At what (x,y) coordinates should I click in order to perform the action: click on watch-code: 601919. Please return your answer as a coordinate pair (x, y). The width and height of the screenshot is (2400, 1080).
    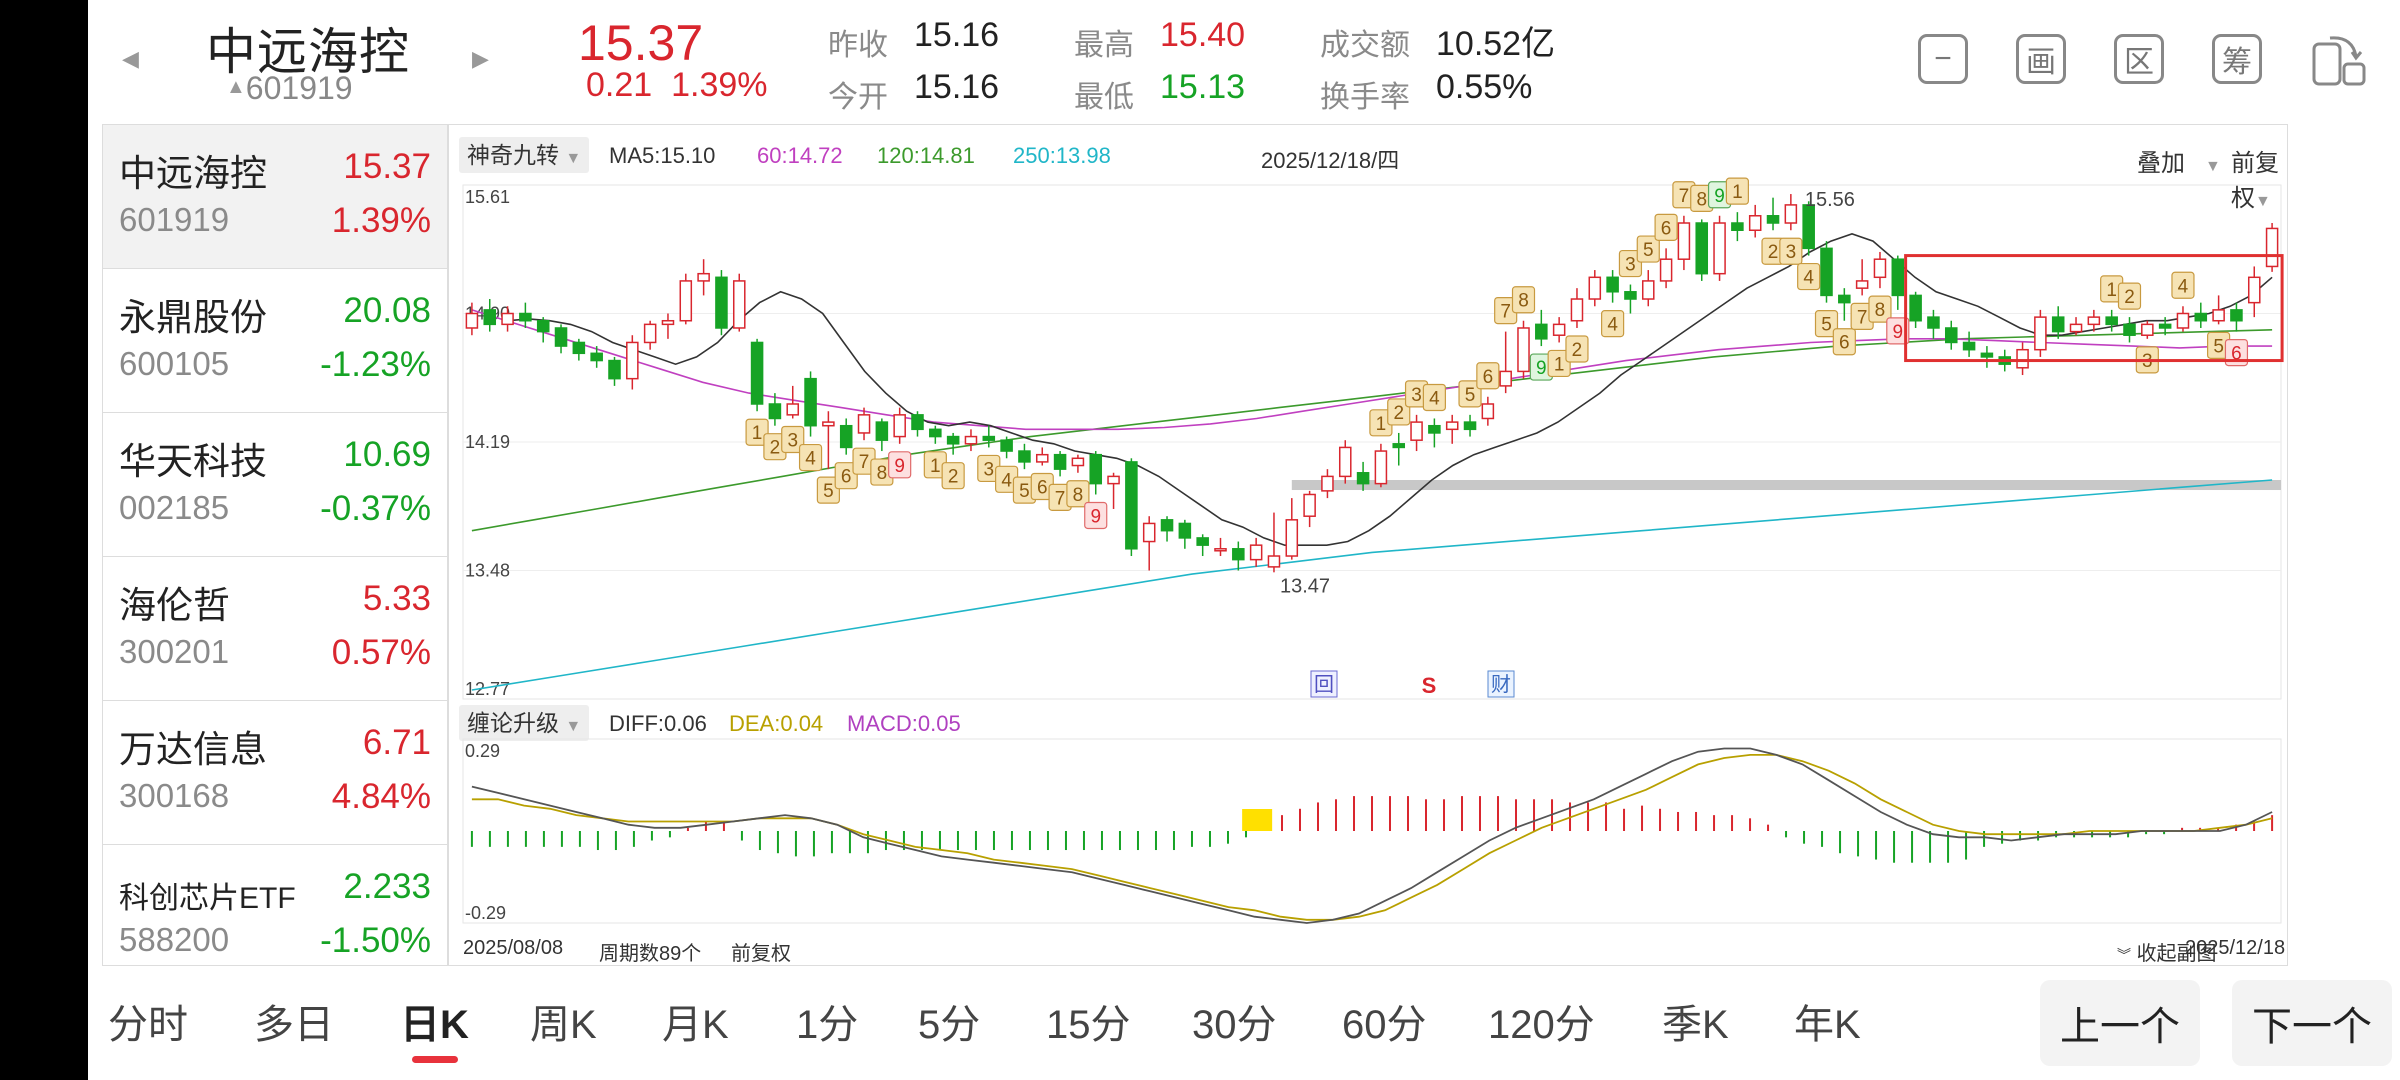
    Looking at the image, I should click on (174, 219).